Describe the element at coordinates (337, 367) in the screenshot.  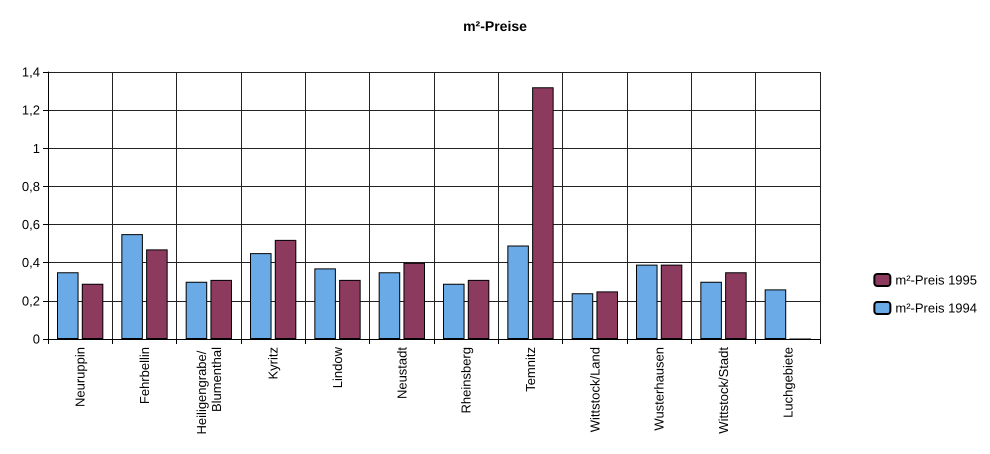
I see `x-tick-label: Lindow` at that location.